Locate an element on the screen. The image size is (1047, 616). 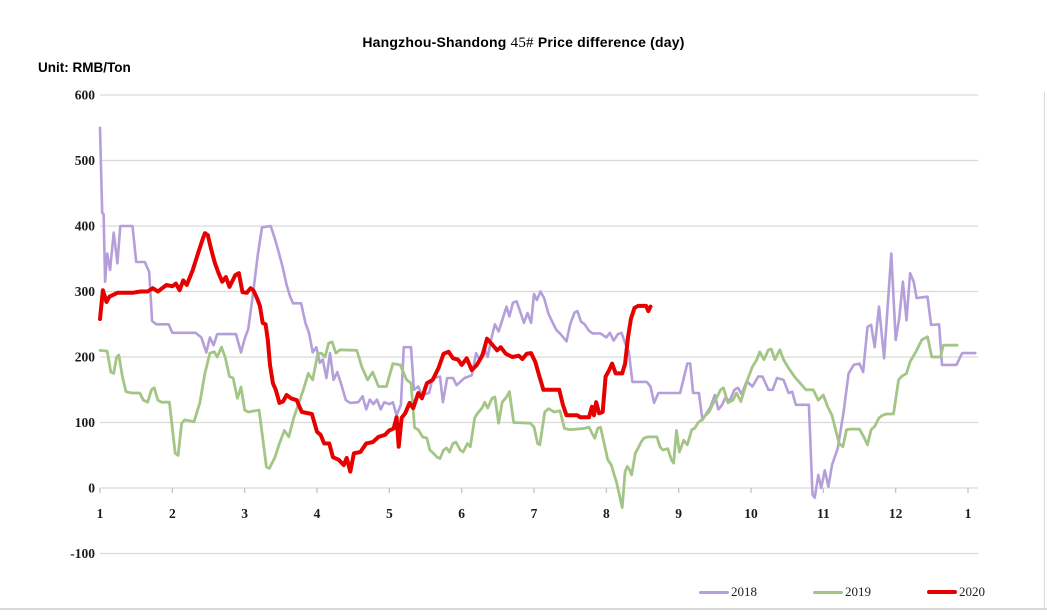
chart-legend: 2018 2019 2020 is located at coordinates (842, 592).